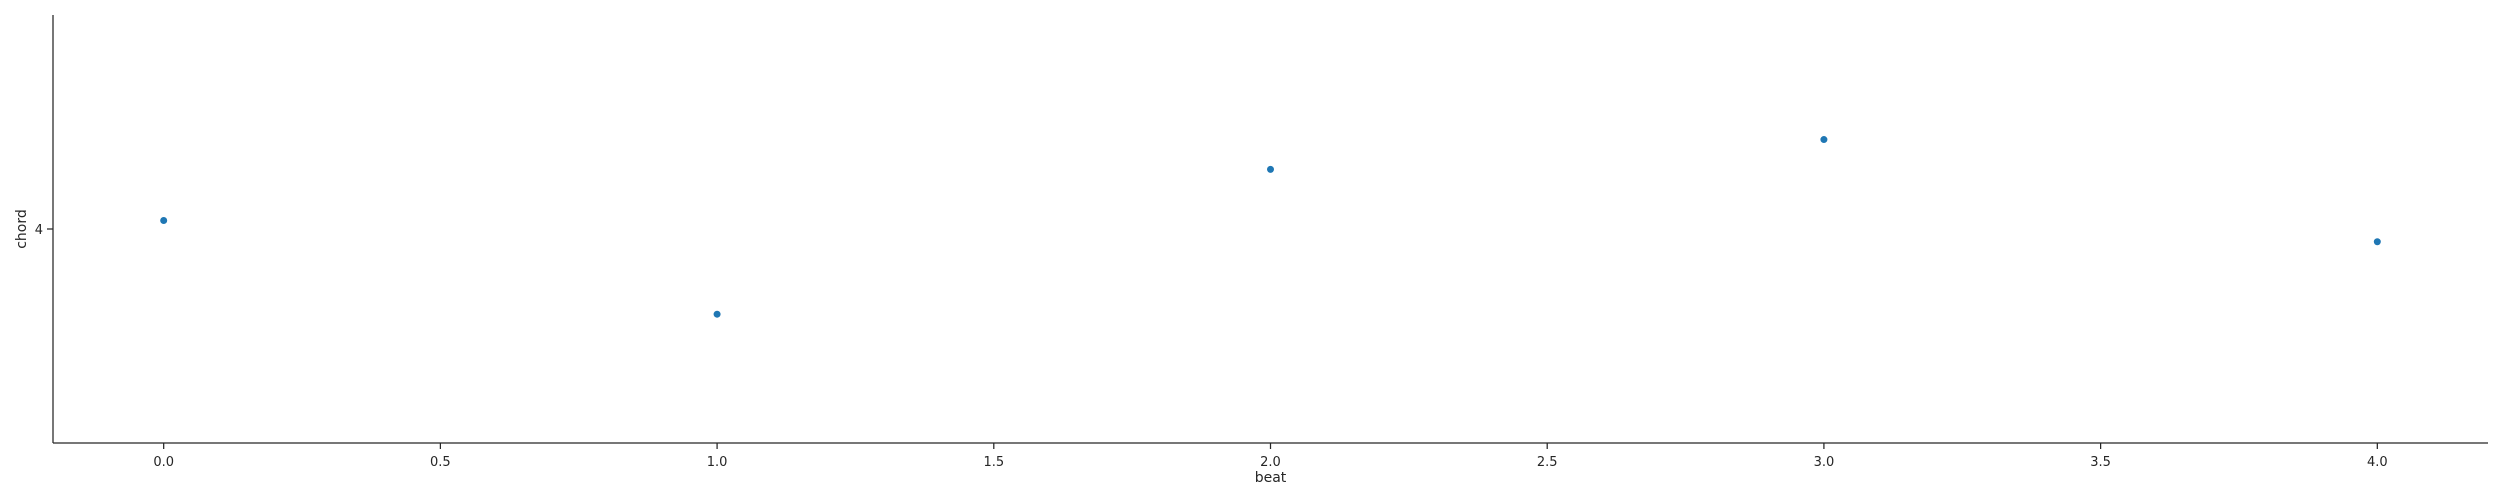 The image size is (2500, 500). What do you see at coordinates (163, 462) in the screenshot?
I see `x-tick-label: 0.0` at bounding box center [163, 462].